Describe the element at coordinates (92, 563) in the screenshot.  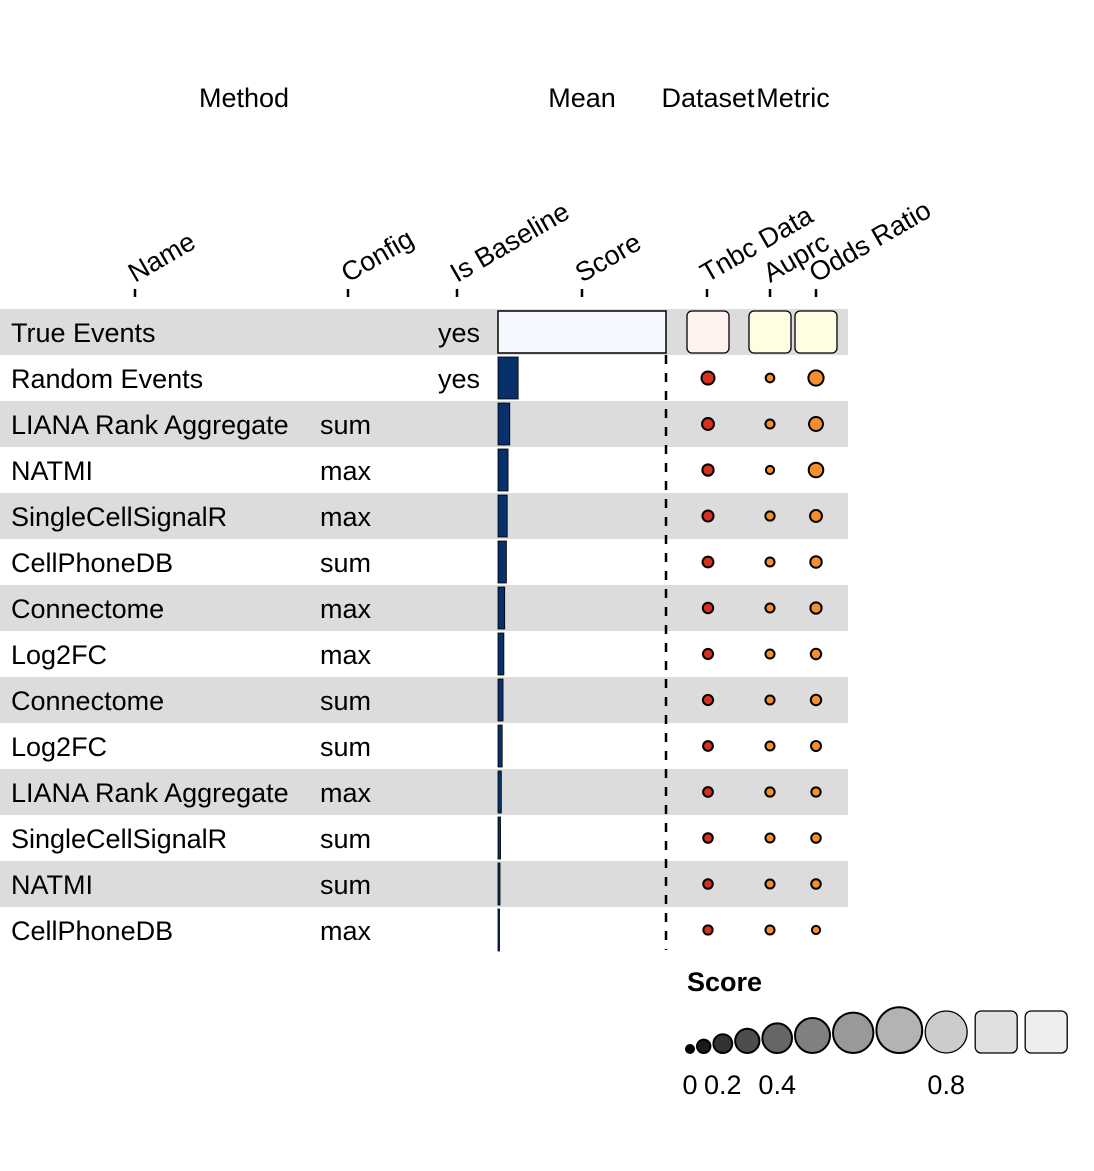
I see `method-name: CellPhoneDB` at that location.